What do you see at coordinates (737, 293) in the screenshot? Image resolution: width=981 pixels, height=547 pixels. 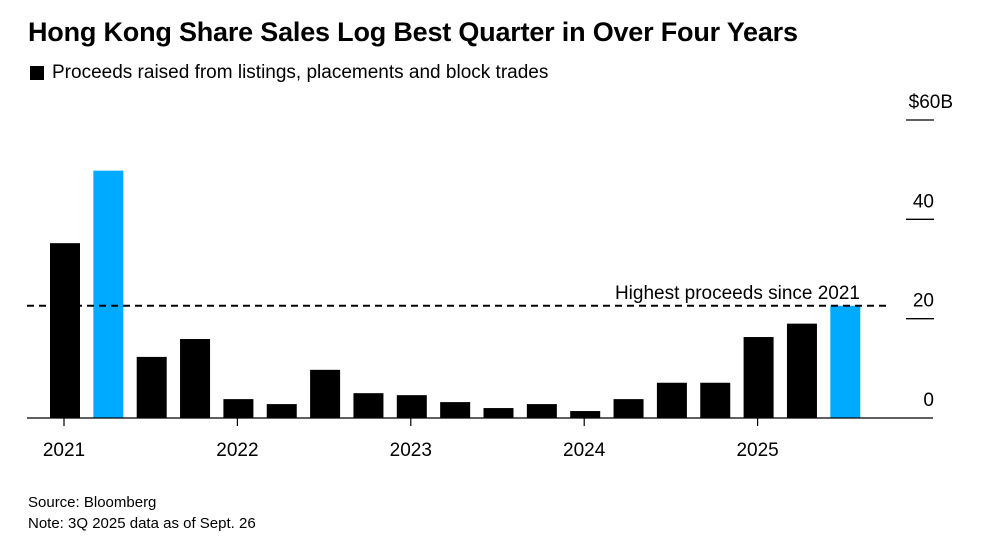 I see `reference-line-label: Highest proceeds since 2021` at bounding box center [737, 293].